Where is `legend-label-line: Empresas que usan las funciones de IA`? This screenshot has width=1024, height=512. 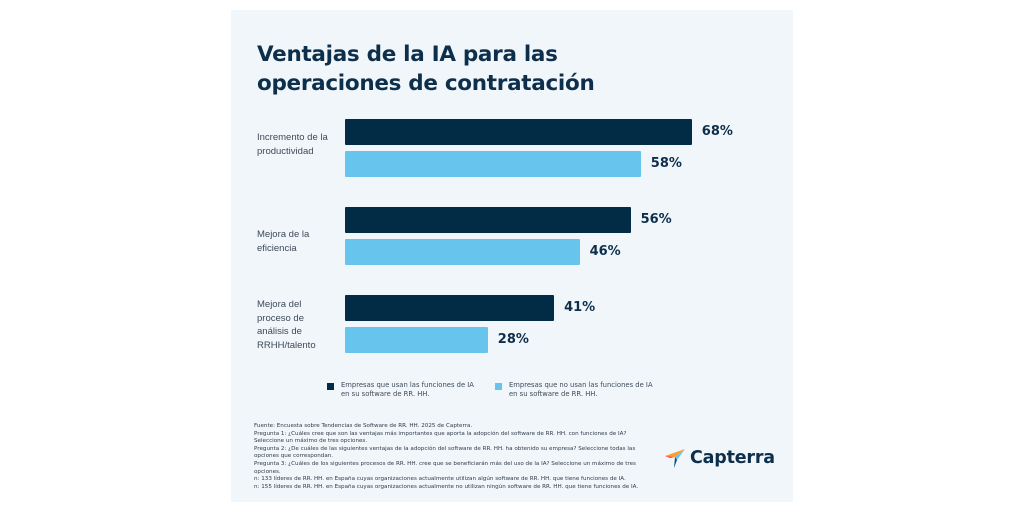 legend-label-line: Empresas que usan las funciones de IA is located at coordinates (407, 385).